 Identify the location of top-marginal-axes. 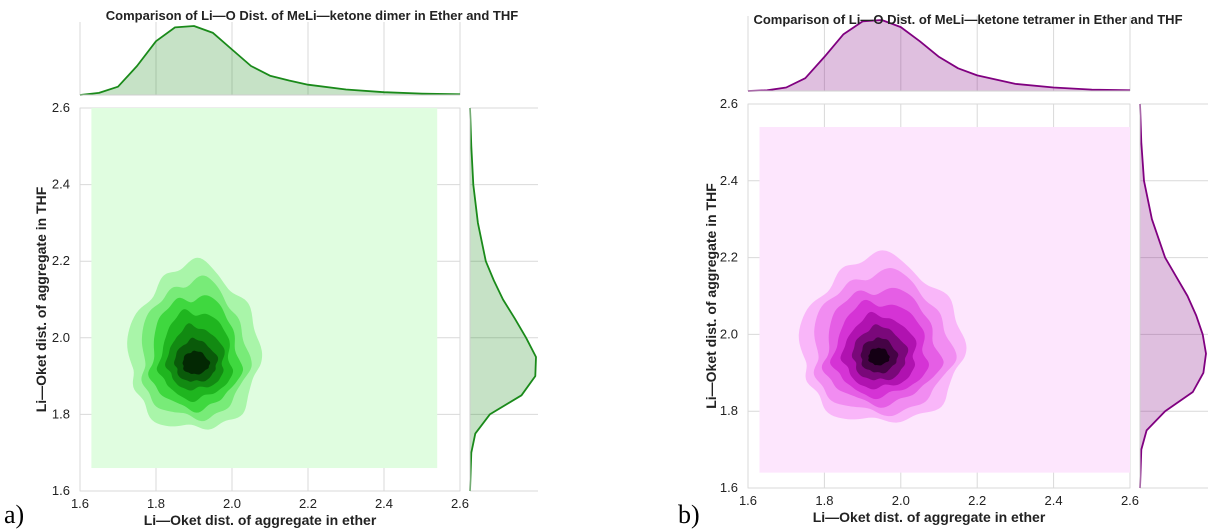
(939, 53).